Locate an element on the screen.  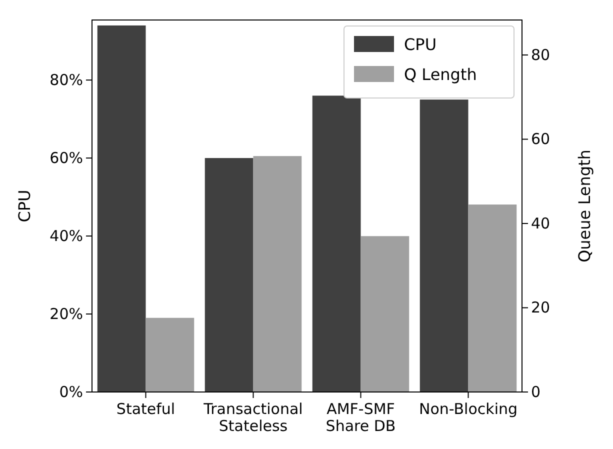
y-tick-label: 40% is located at coordinates (66, 235).